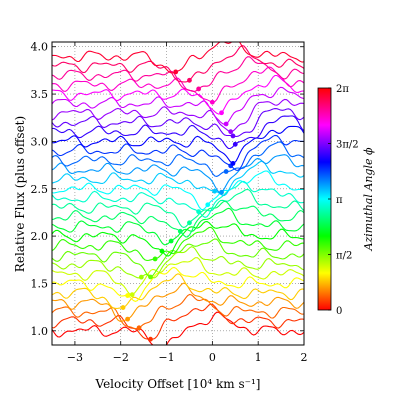  What do you see at coordinates (75, 357) in the screenshot?
I see `x-tick-label: −3` at bounding box center [75, 357].